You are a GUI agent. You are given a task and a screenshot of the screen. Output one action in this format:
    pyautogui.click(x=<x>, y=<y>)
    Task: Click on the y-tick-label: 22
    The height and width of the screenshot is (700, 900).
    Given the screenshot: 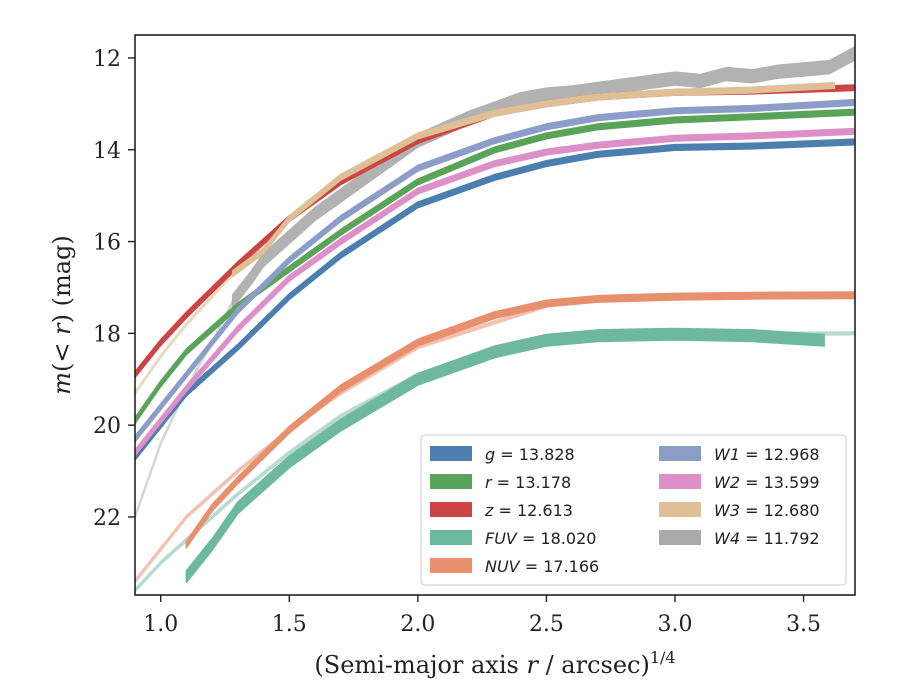 What is the action you would take?
    pyautogui.click(x=107, y=518)
    